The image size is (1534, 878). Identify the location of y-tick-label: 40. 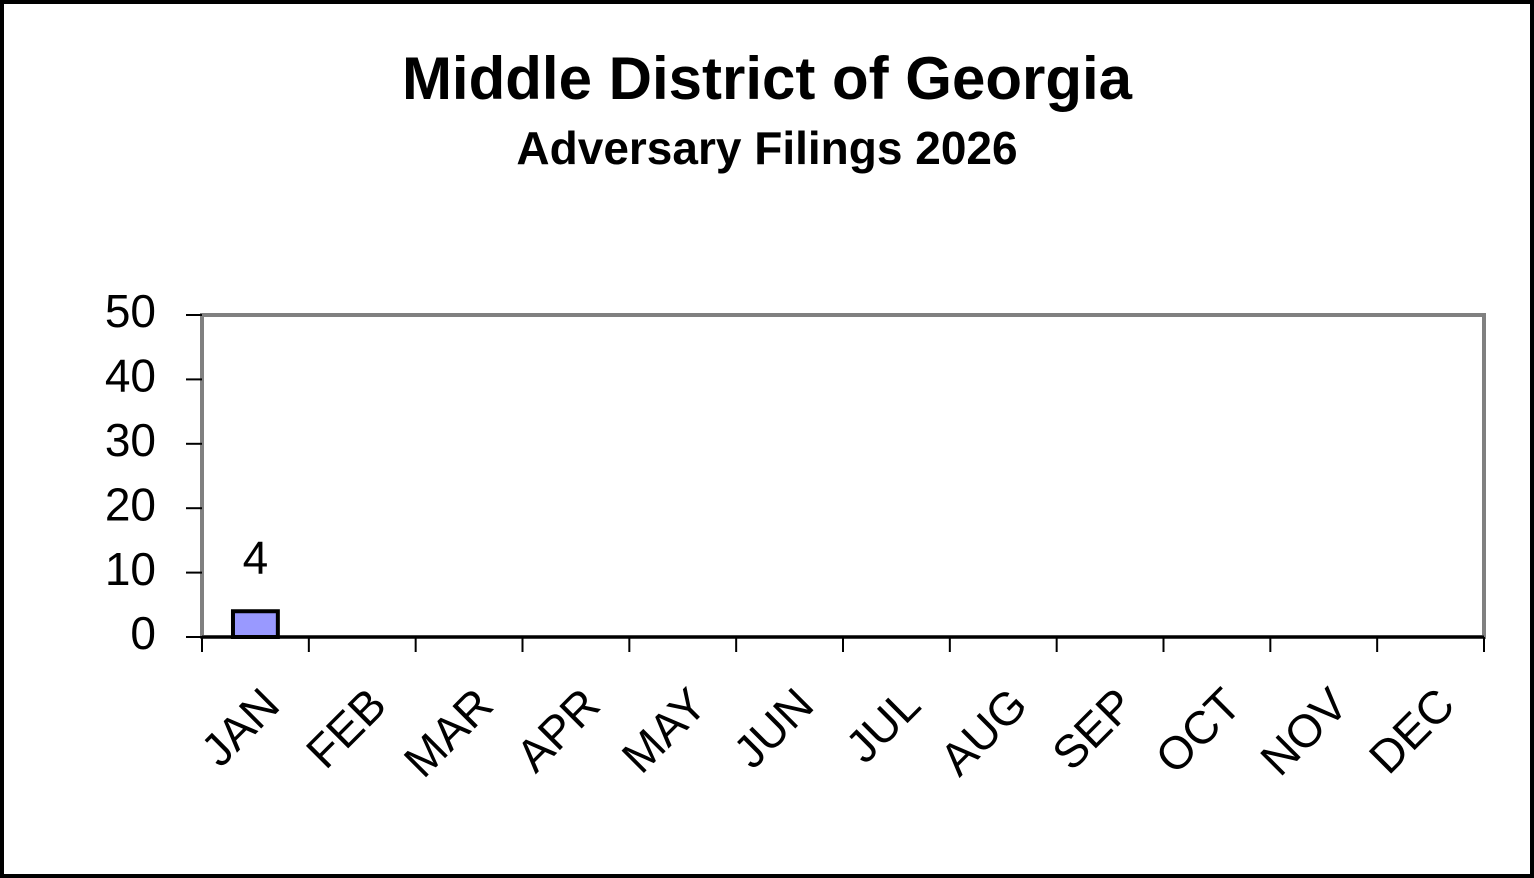
(130, 376).